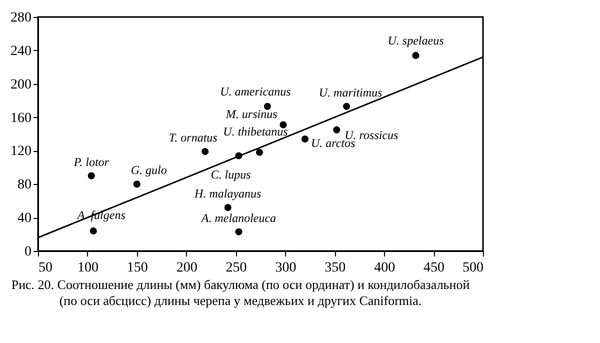 The width and height of the screenshot is (600, 343). I want to click on annotation: P. lotor, so click(91, 161).